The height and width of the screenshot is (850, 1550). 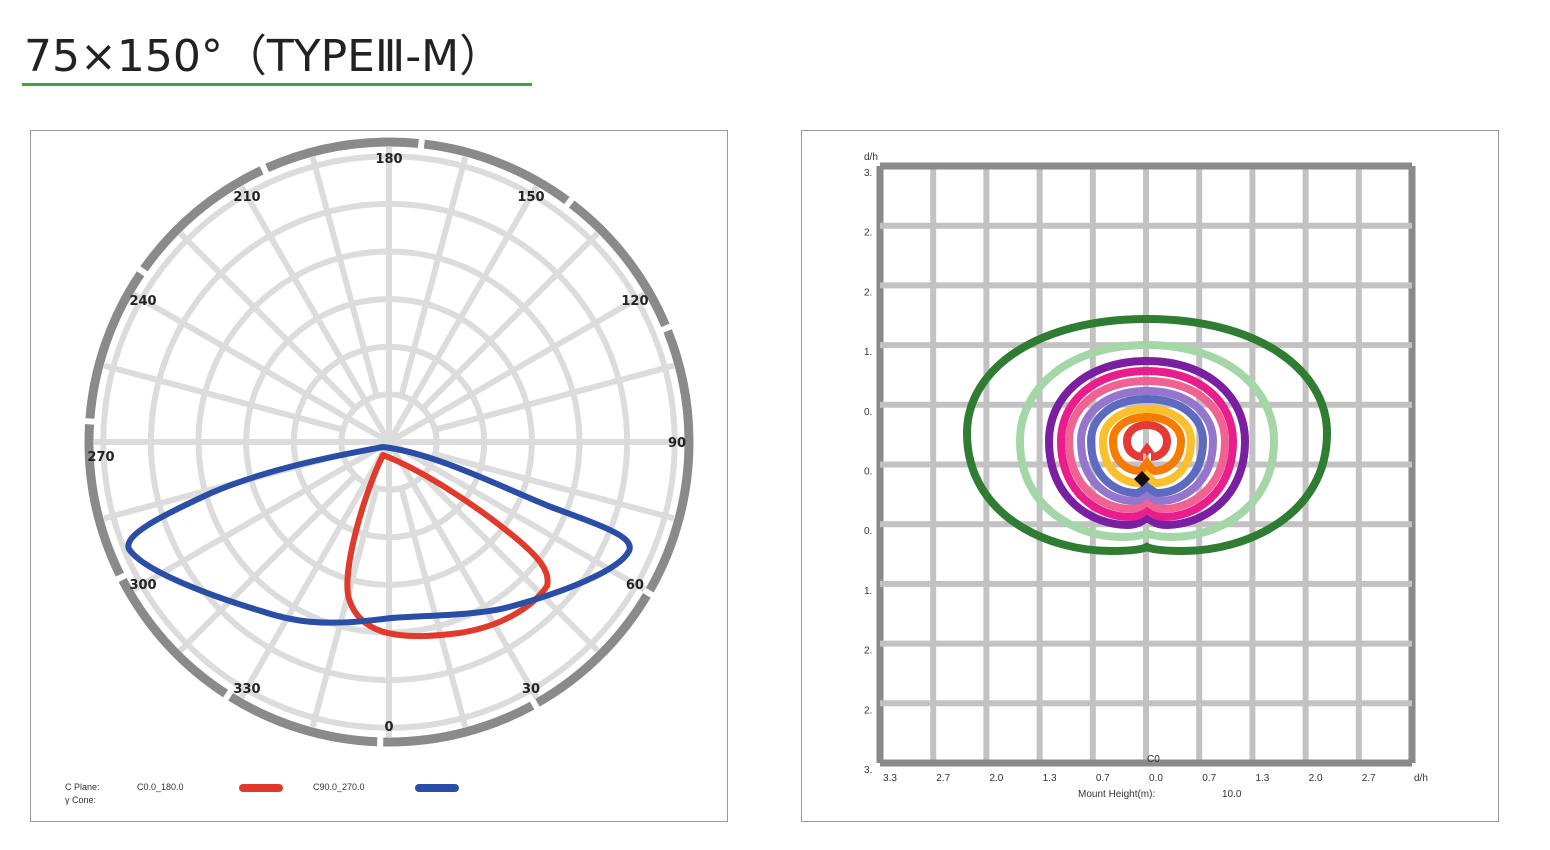 What do you see at coordinates (264, 56) in the screenshot?
I see `page-title: 75×150°（TYPEⅢ-M）` at bounding box center [264, 56].